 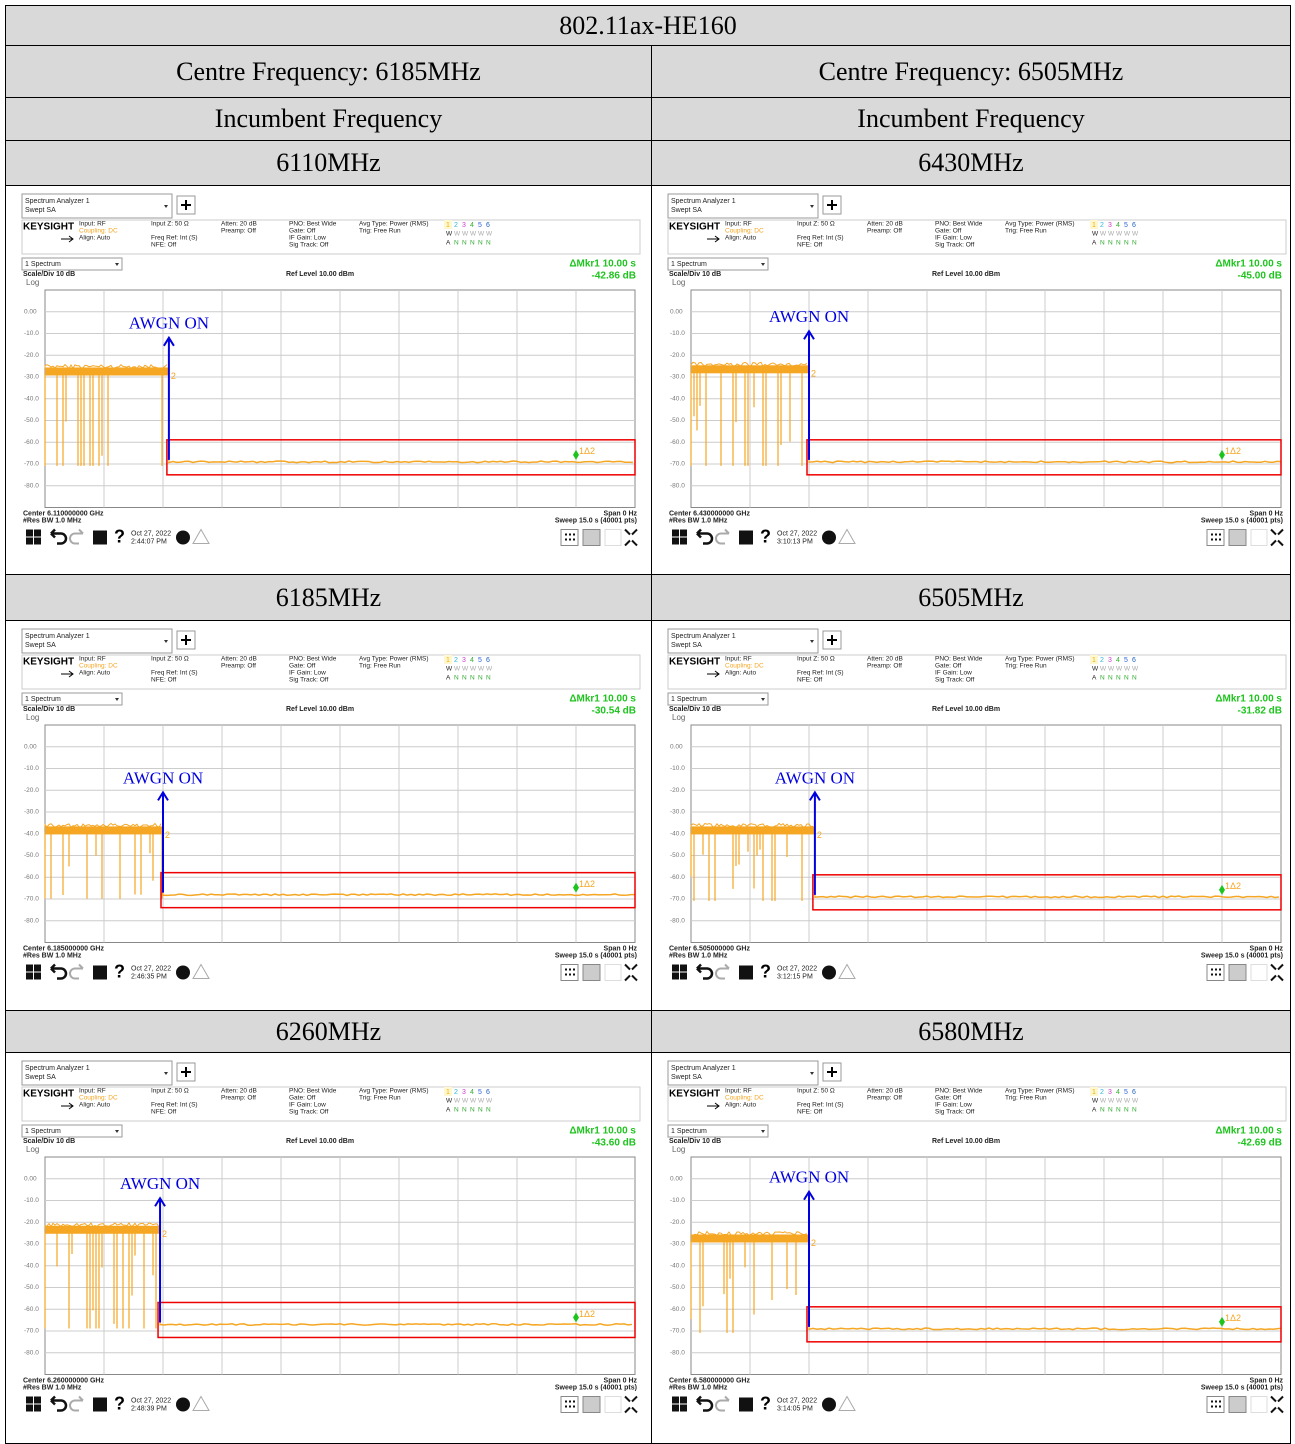 What do you see at coordinates (596, 520) in the screenshot?
I see `label: Sweep 15.0 s (40001 pts)` at bounding box center [596, 520].